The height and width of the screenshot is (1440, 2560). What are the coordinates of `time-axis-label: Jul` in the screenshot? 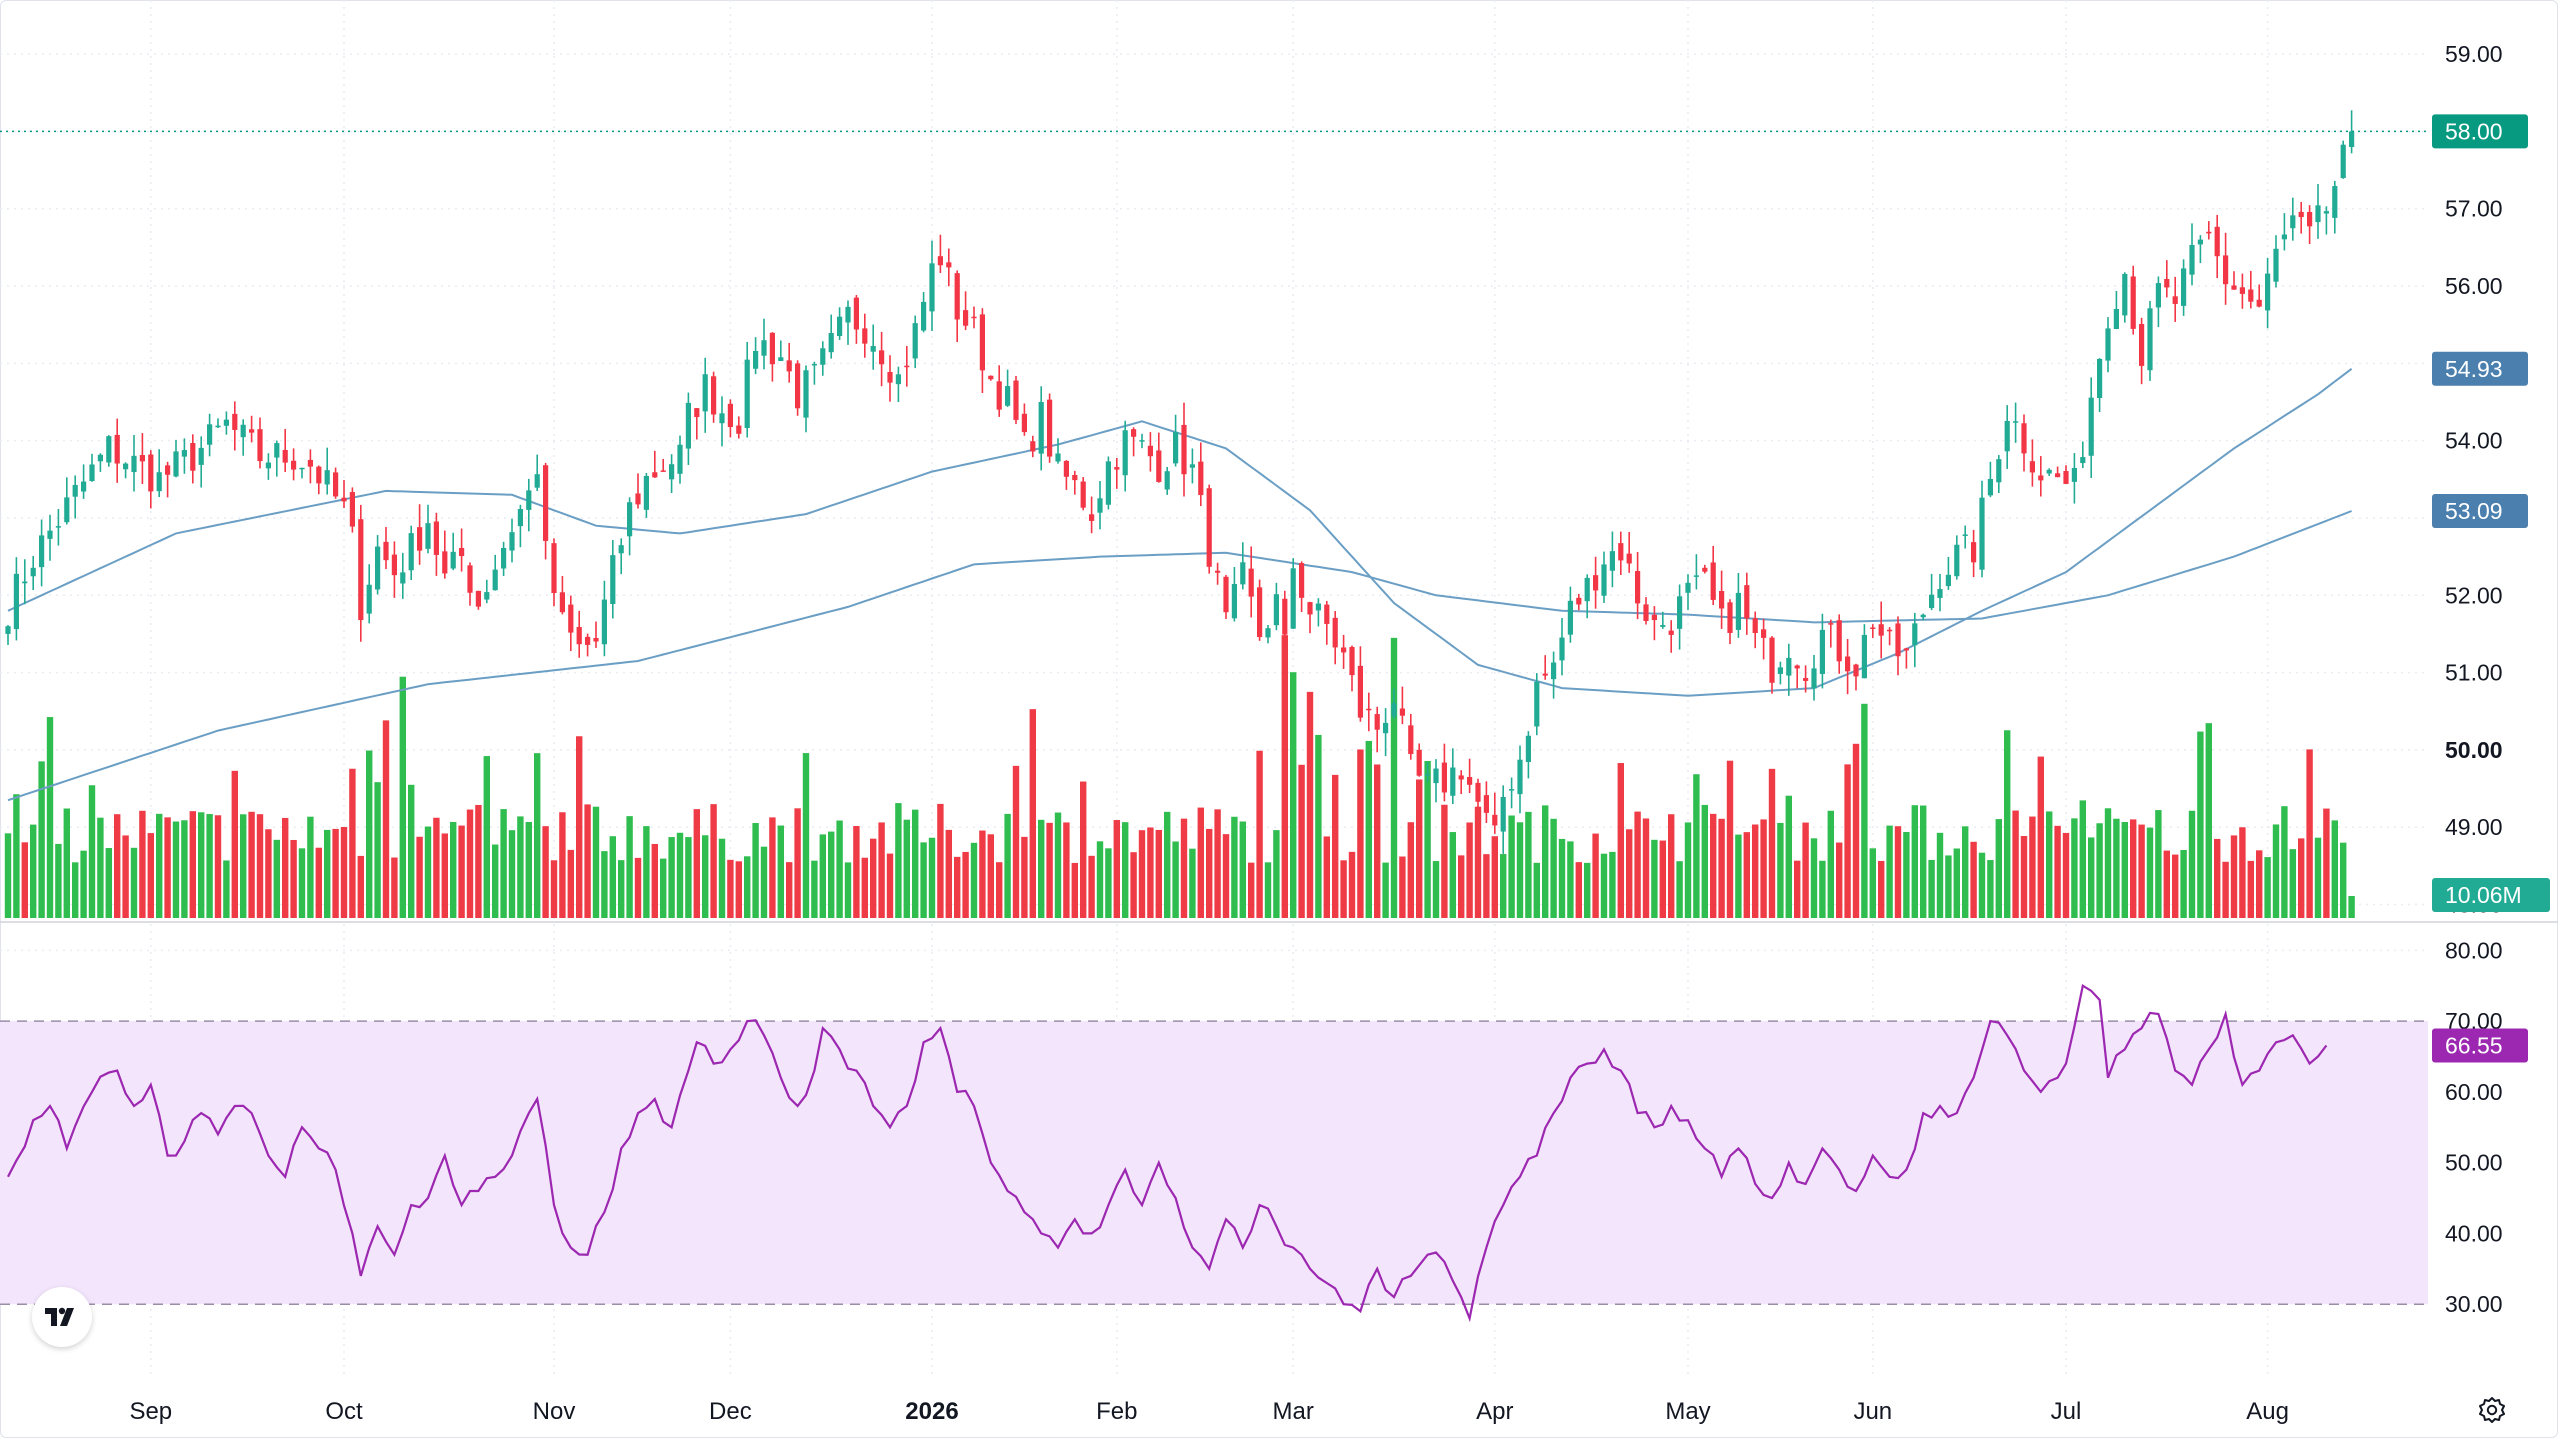 It's located at (2066, 1411).